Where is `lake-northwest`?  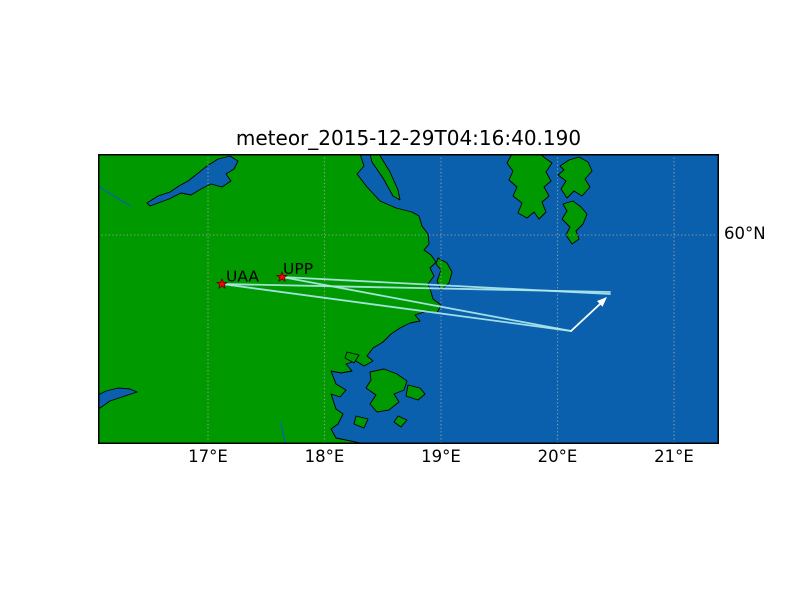 lake-northwest is located at coordinates (192, 181).